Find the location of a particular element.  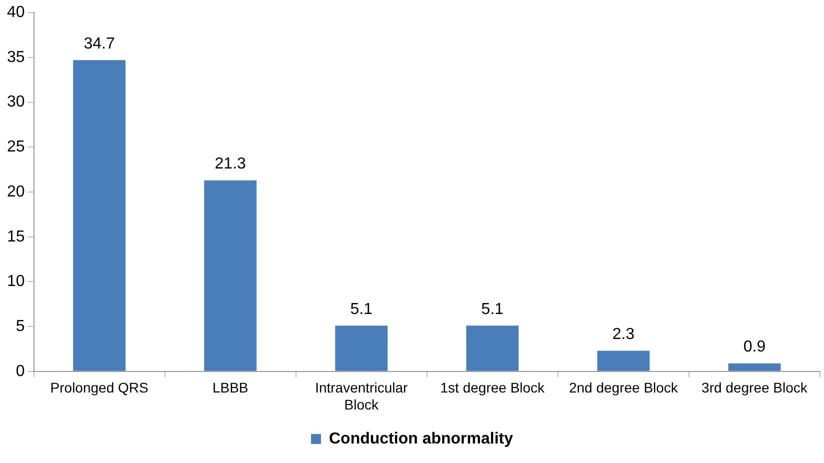

x-tick-label: Intraventricular Block is located at coordinates (361, 396).